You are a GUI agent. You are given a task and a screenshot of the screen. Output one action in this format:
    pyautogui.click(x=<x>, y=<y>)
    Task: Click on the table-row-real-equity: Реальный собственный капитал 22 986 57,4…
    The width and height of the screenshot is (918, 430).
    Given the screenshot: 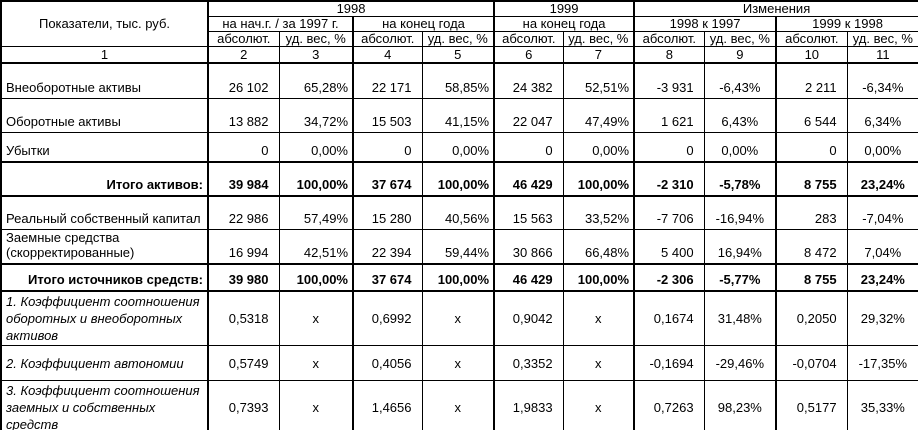 What is the action you would take?
    pyautogui.click(x=459, y=212)
    